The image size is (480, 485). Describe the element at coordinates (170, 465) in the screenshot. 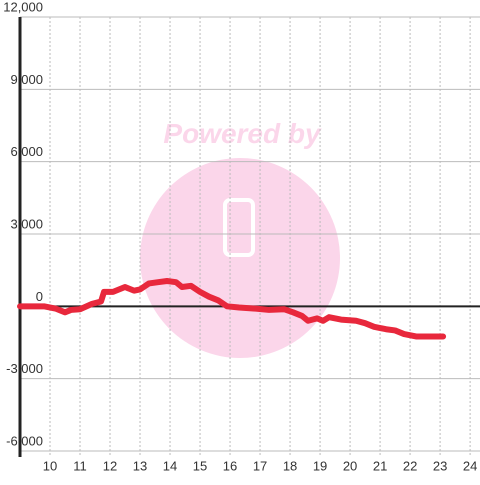

I see `x-tick-label: 14` at that location.